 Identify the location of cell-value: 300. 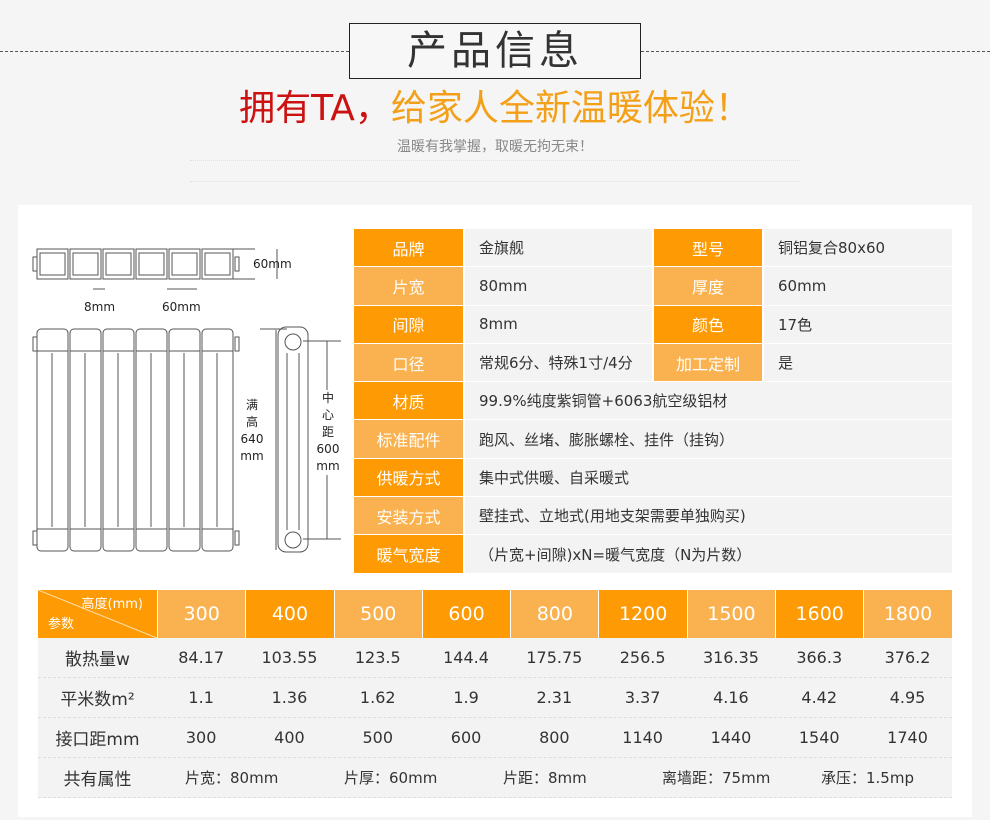
(201, 737).